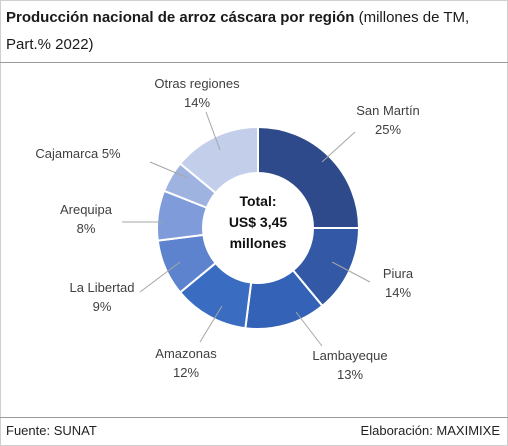  I want to click on slice-category-label: Lambayeque, so click(349, 355).